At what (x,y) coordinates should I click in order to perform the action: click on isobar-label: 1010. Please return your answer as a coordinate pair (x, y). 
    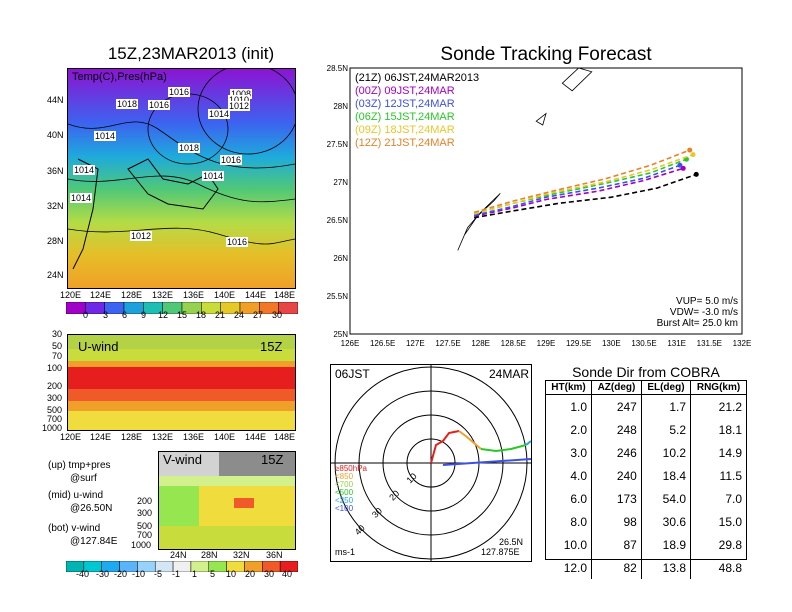
    Looking at the image, I should click on (239, 100).